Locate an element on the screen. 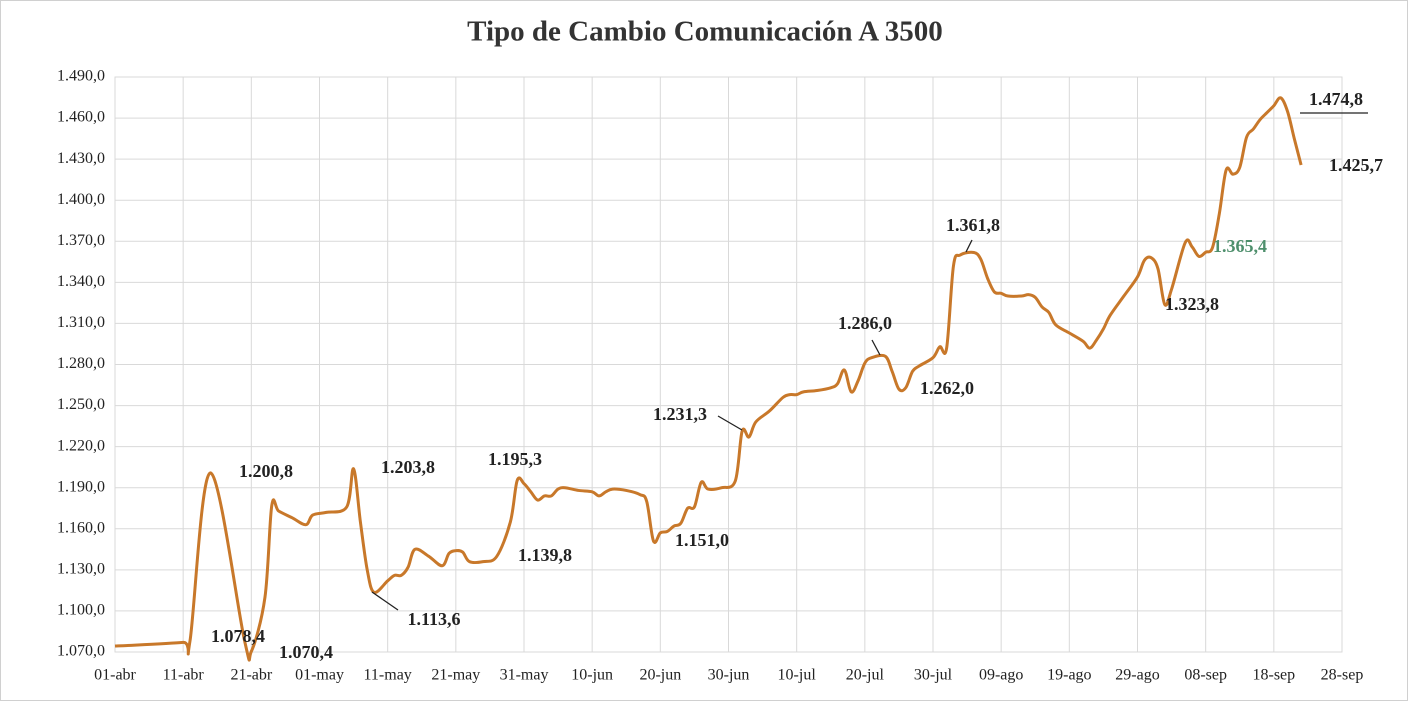 This screenshot has height=706, width=1408. data-label: 1.365,4 is located at coordinates (1240, 246).